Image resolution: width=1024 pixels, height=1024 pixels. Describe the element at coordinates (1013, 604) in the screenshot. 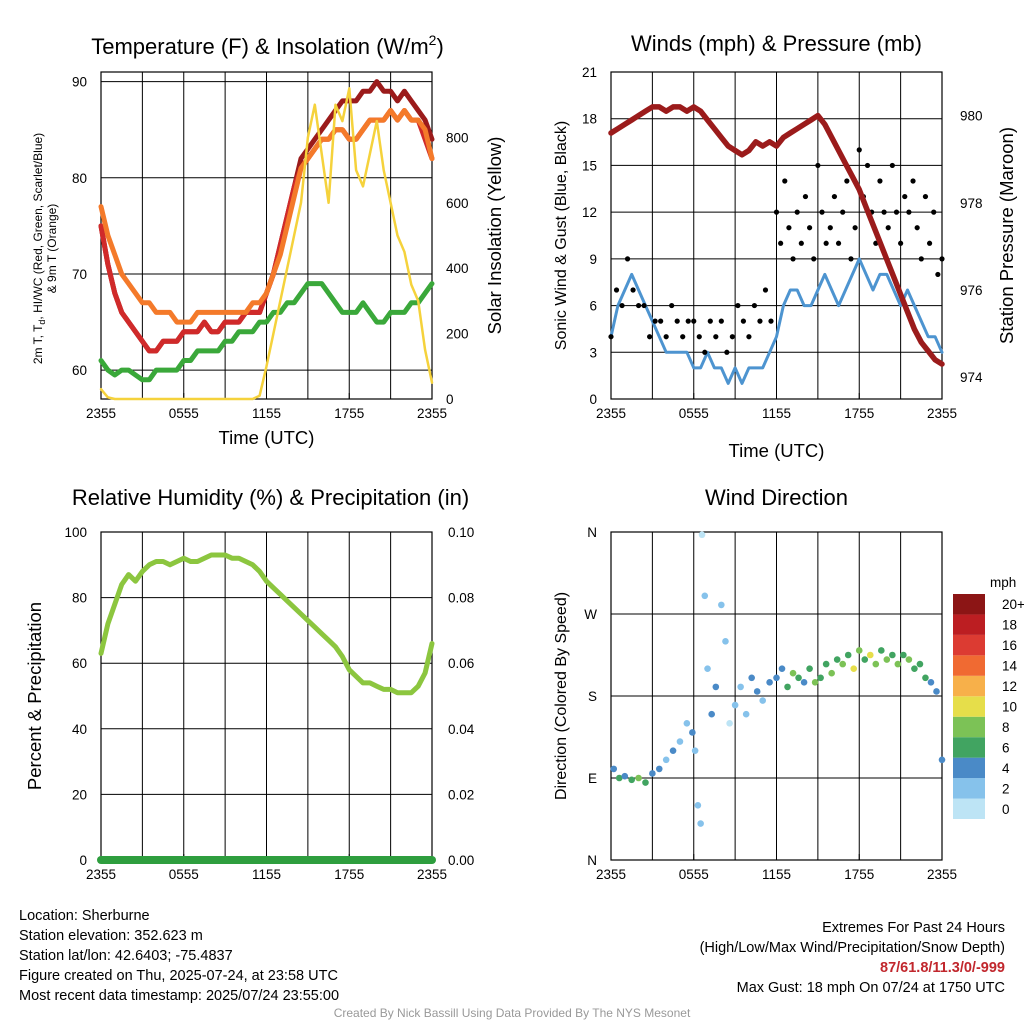

I see `legend-label: 20+` at that location.